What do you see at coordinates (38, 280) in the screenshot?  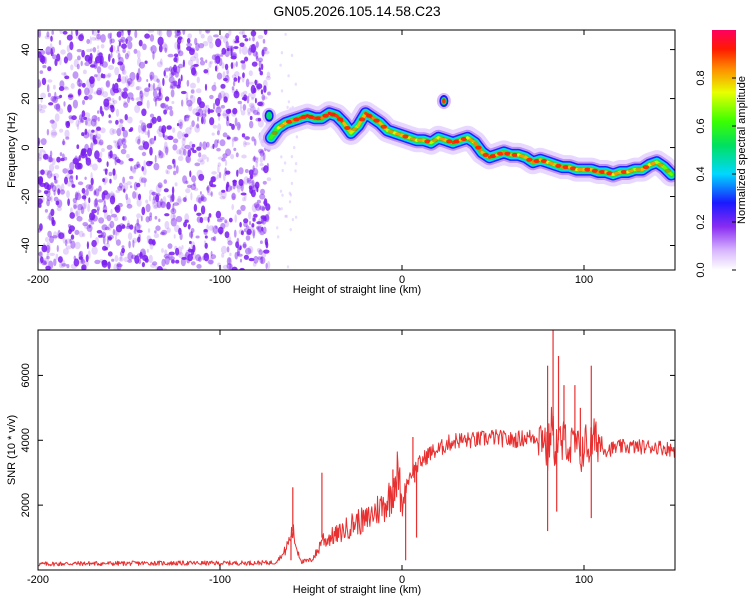 I see `x-tick-label: -200` at bounding box center [38, 280].